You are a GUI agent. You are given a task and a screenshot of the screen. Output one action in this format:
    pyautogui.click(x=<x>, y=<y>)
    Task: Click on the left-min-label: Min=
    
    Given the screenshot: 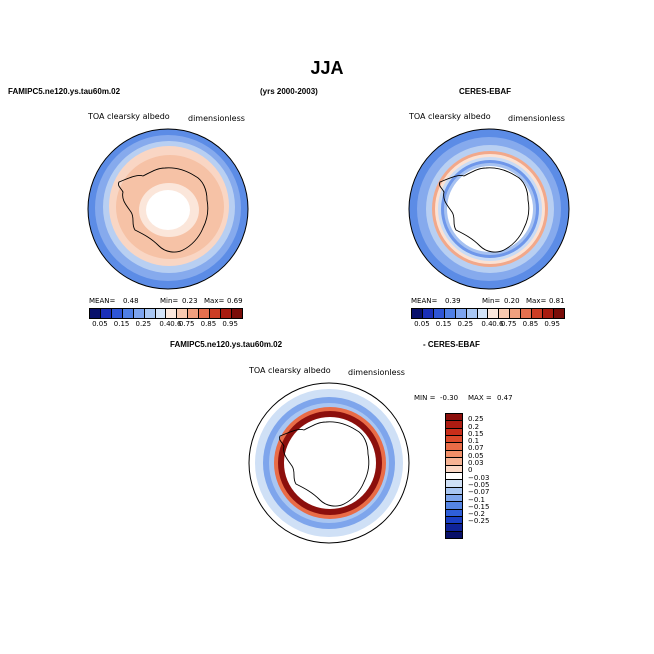 What is the action you would take?
    pyautogui.click(x=169, y=301)
    